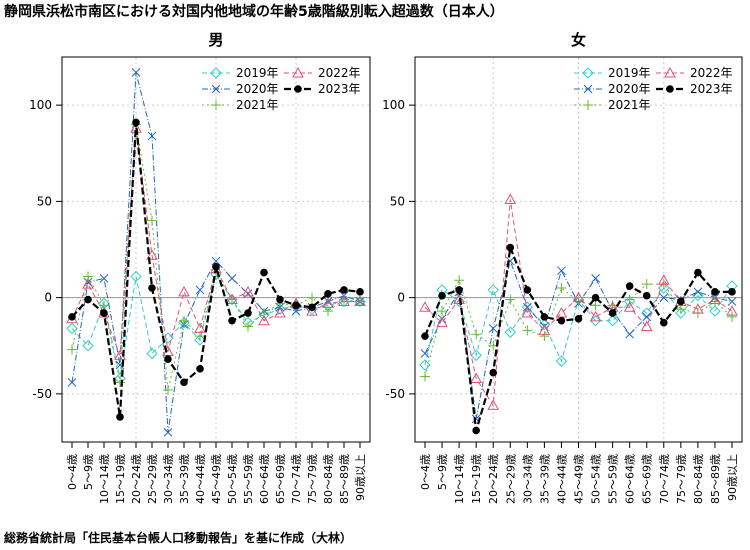 The width and height of the screenshot is (750, 550). Describe the element at coordinates (296, 479) in the screenshot. I see `x-tick-label: 70～74歳` at that location.